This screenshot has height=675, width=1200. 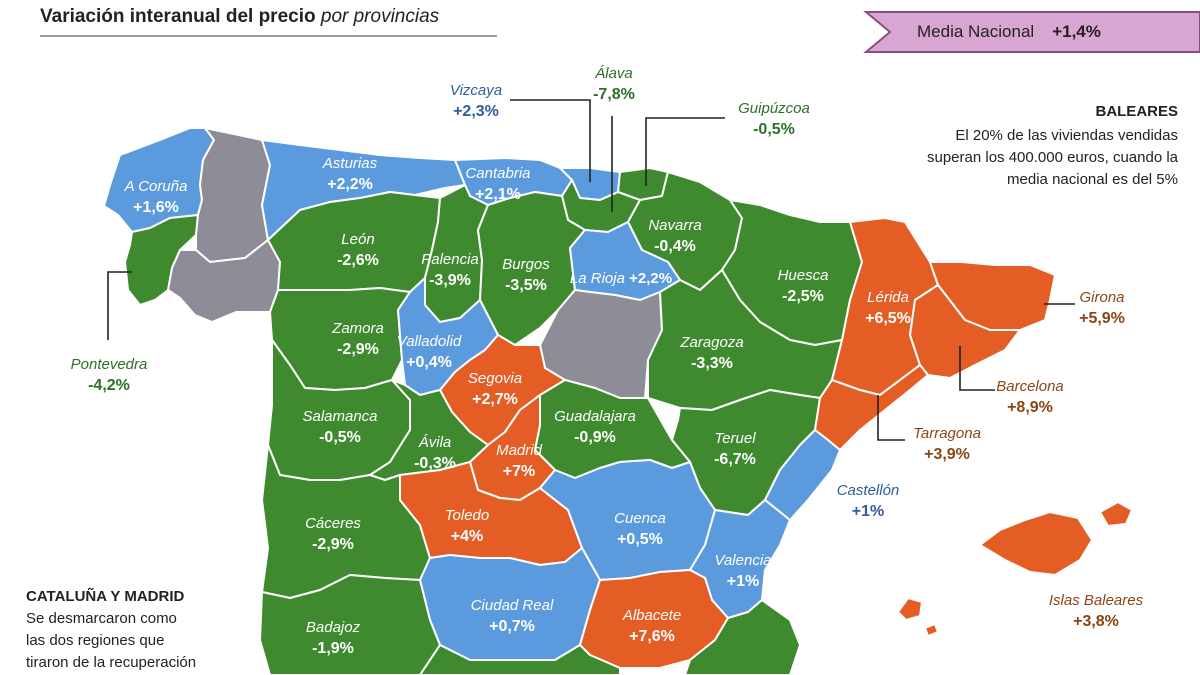 I want to click on label-castellon: Castellón +1%, so click(x=868, y=501).